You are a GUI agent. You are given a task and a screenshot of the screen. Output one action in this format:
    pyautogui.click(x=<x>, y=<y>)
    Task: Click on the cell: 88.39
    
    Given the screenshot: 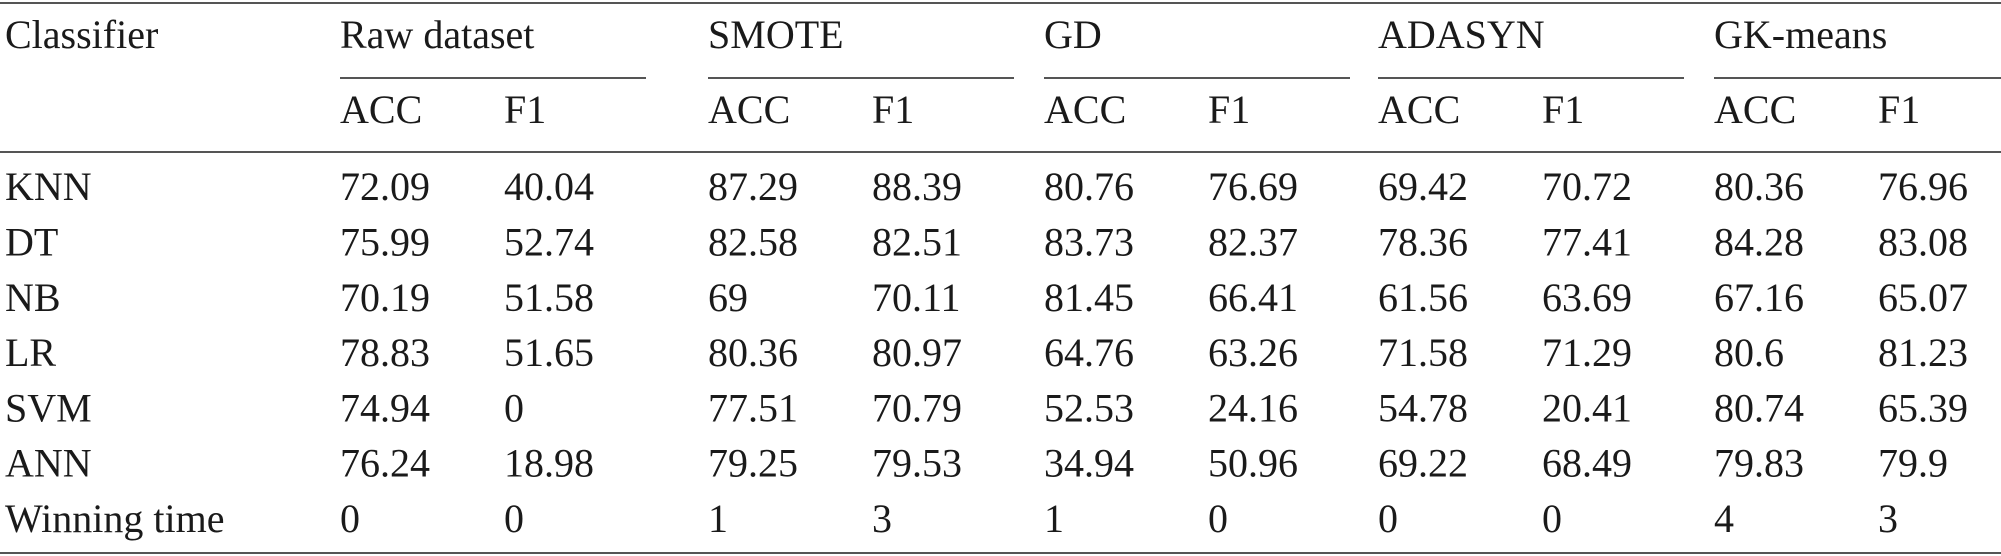 What is the action you would take?
    pyautogui.click(x=917, y=186)
    